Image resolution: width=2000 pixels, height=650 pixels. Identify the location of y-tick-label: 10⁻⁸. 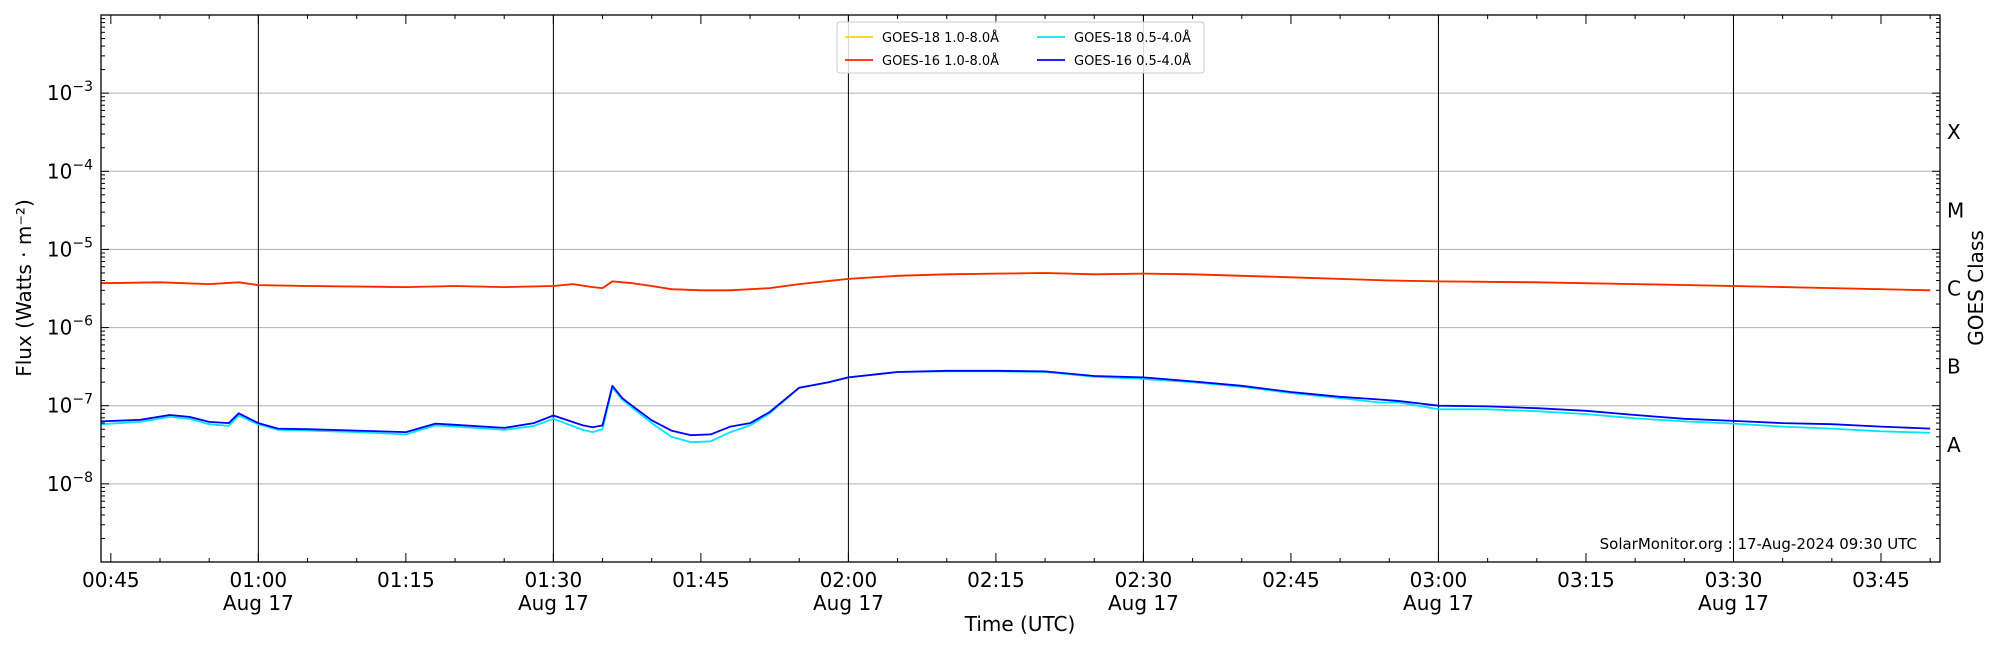
(70, 483).